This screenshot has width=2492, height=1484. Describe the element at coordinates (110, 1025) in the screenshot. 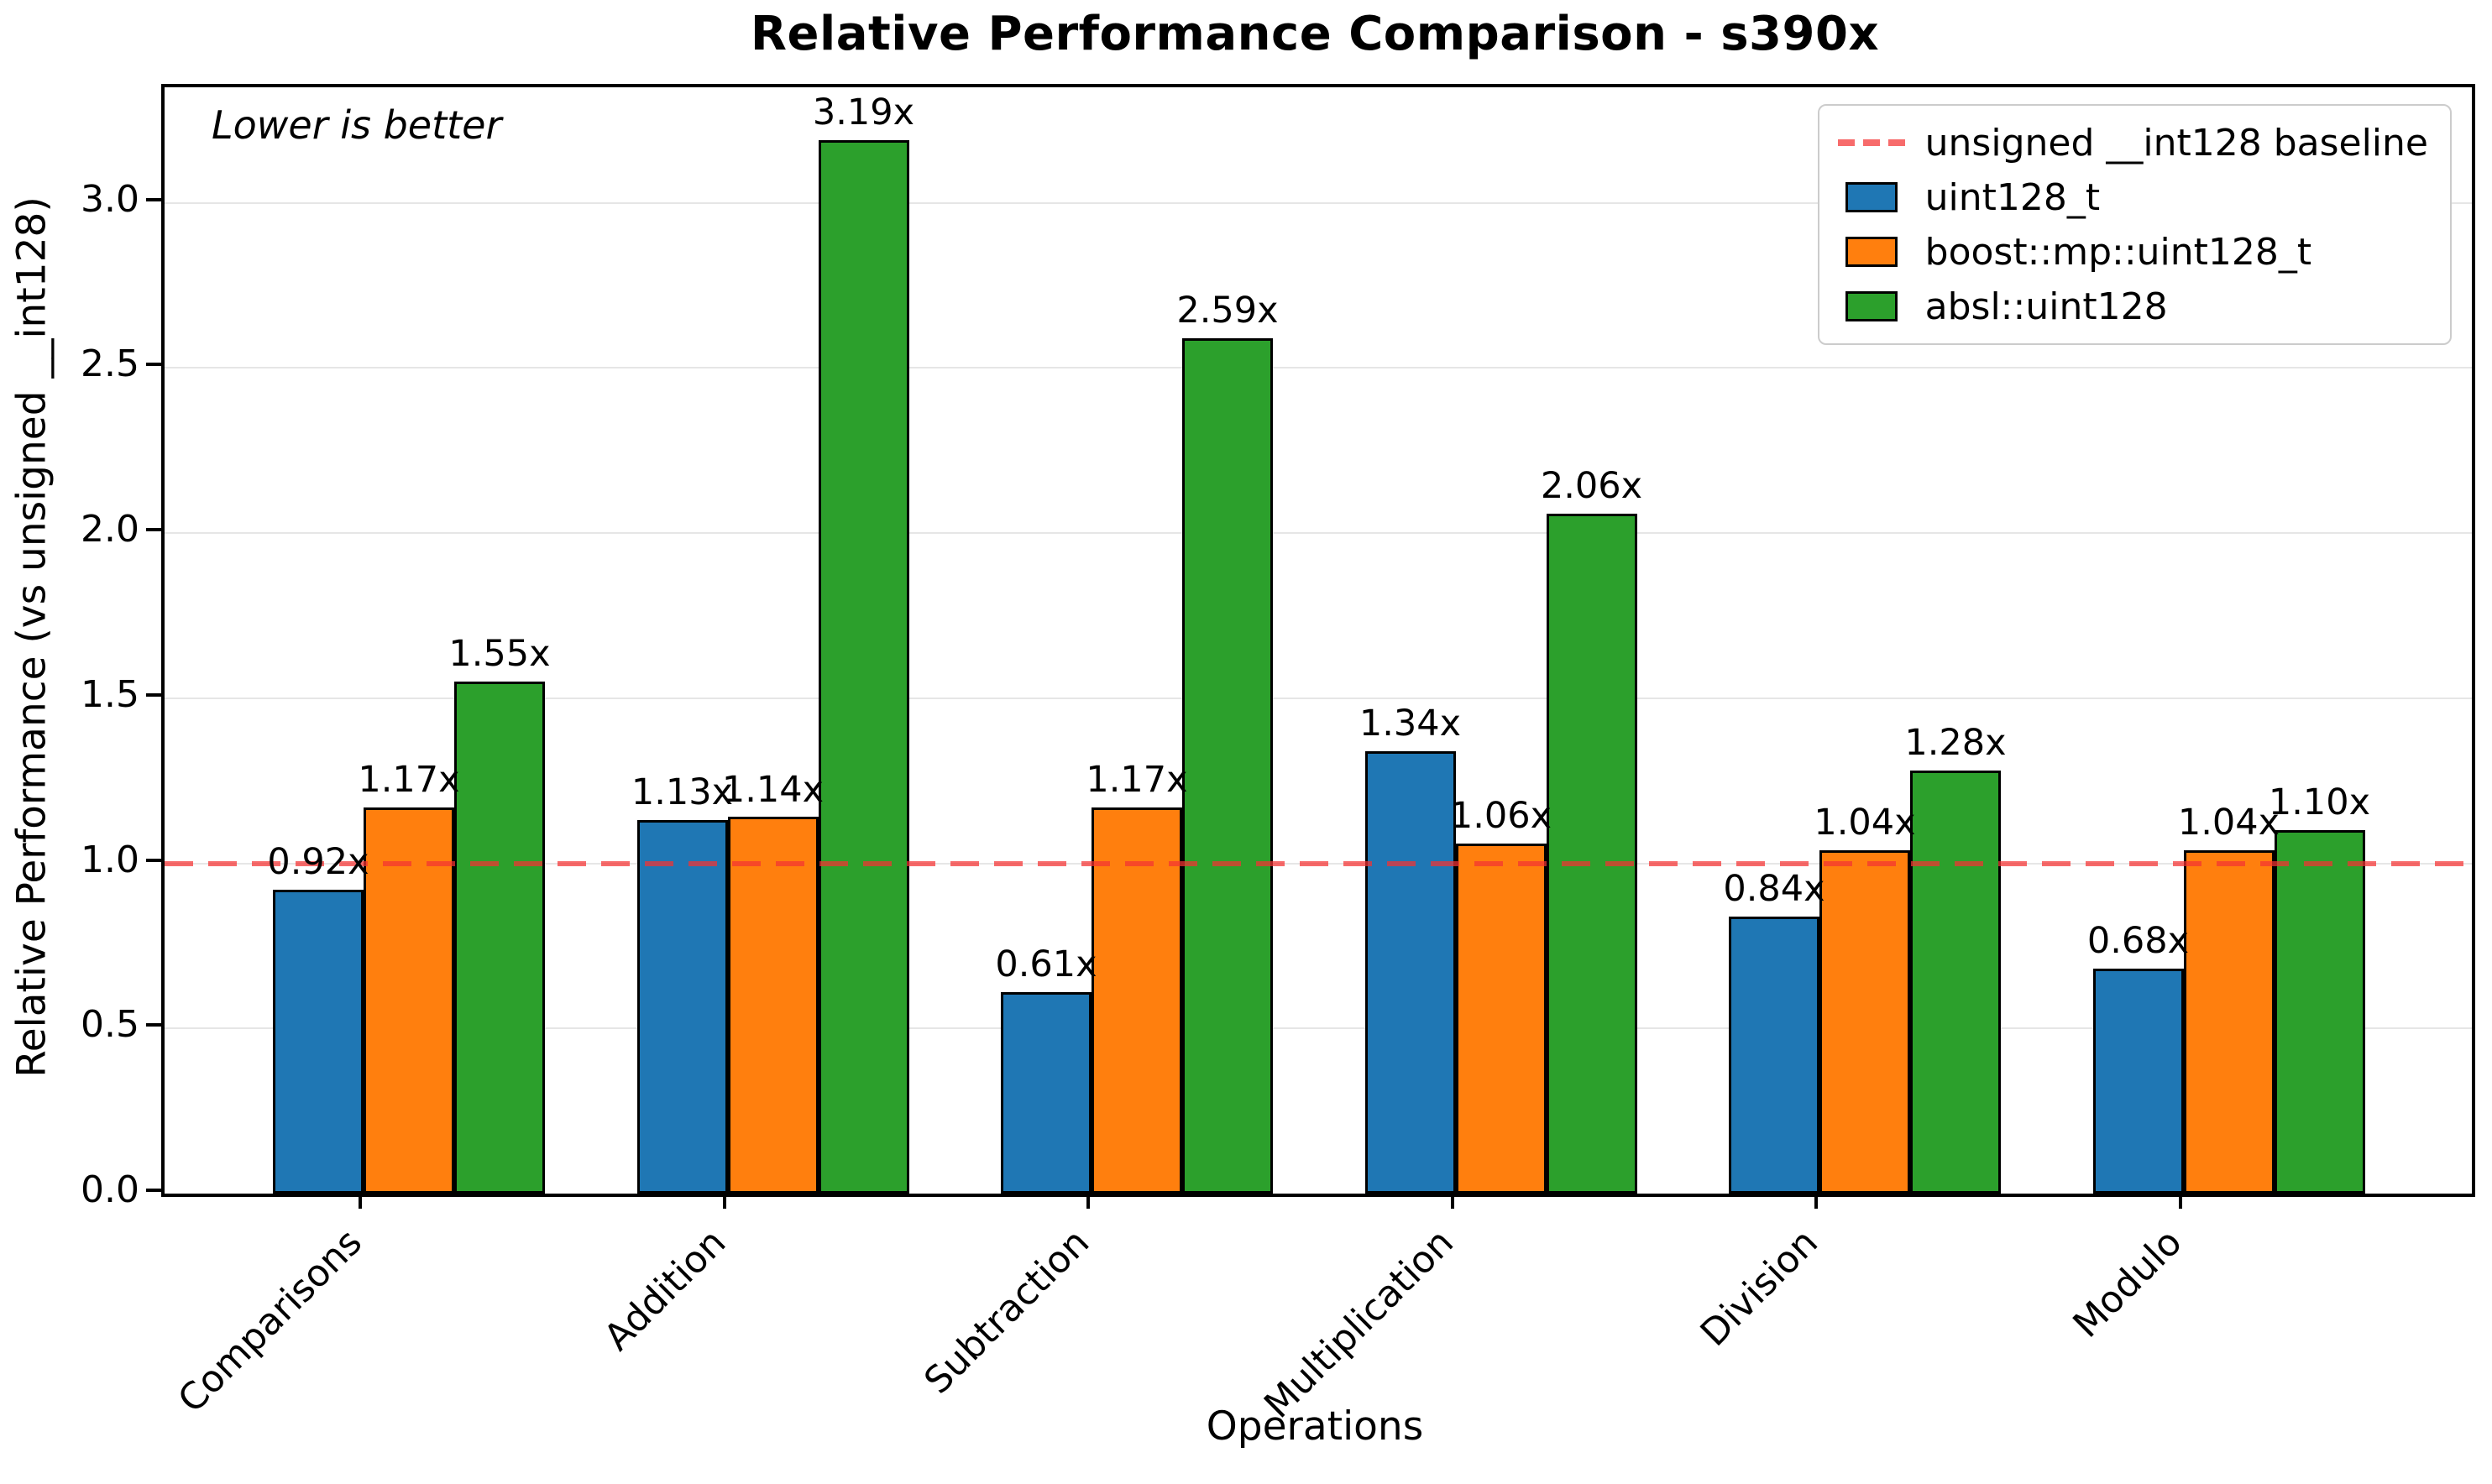

I see `y-axis-tick-label: 0.5` at that location.